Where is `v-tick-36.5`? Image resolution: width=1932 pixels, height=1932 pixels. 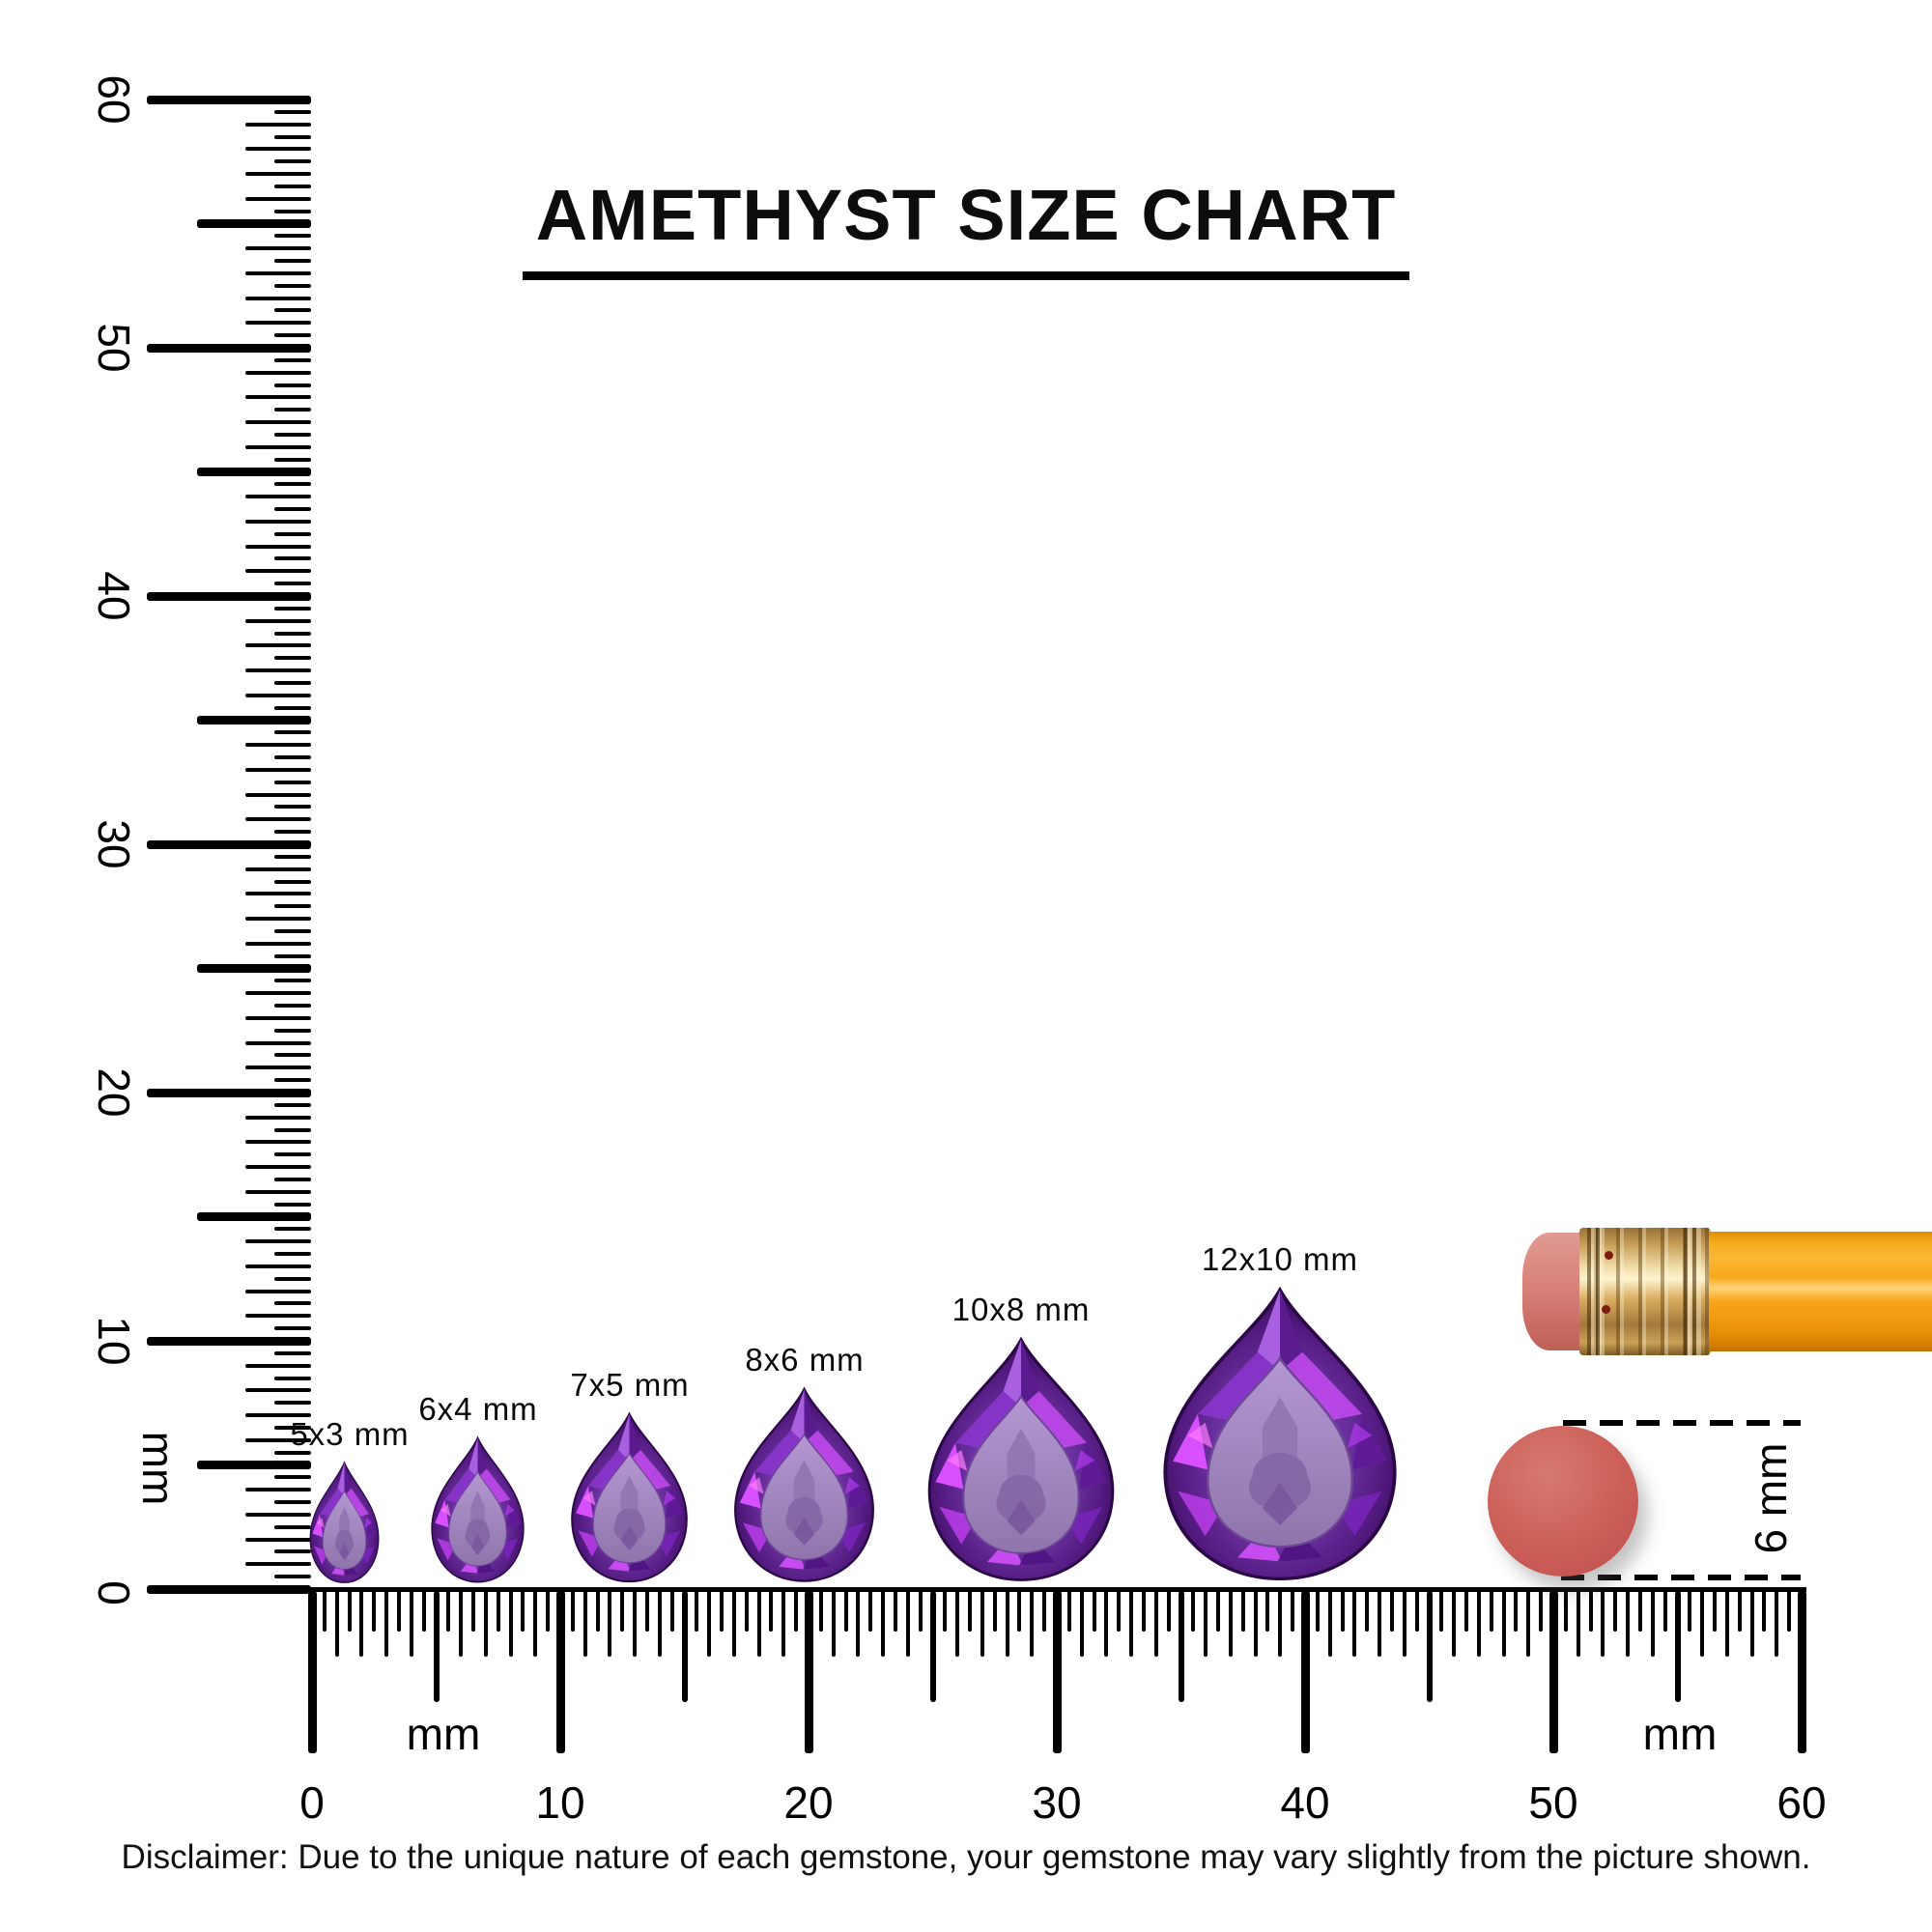 v-tick-36.5 is located at coordinates (292, 682).